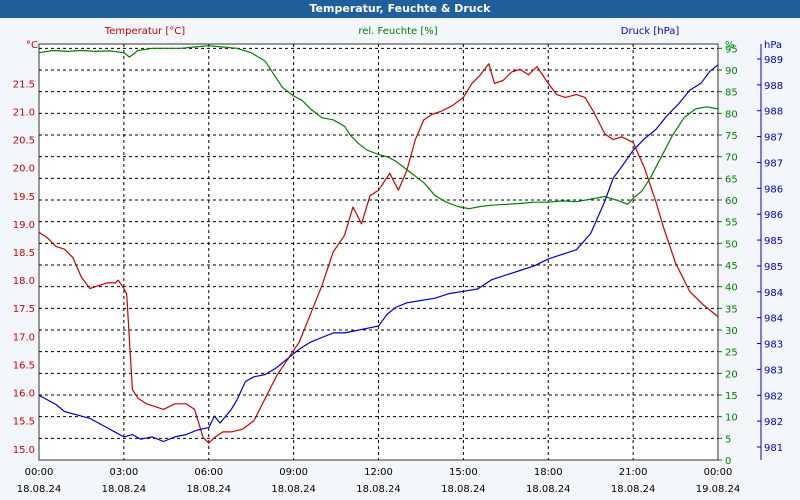  I want to click on x-time-tick-label: 06:00, so click(208, 472).